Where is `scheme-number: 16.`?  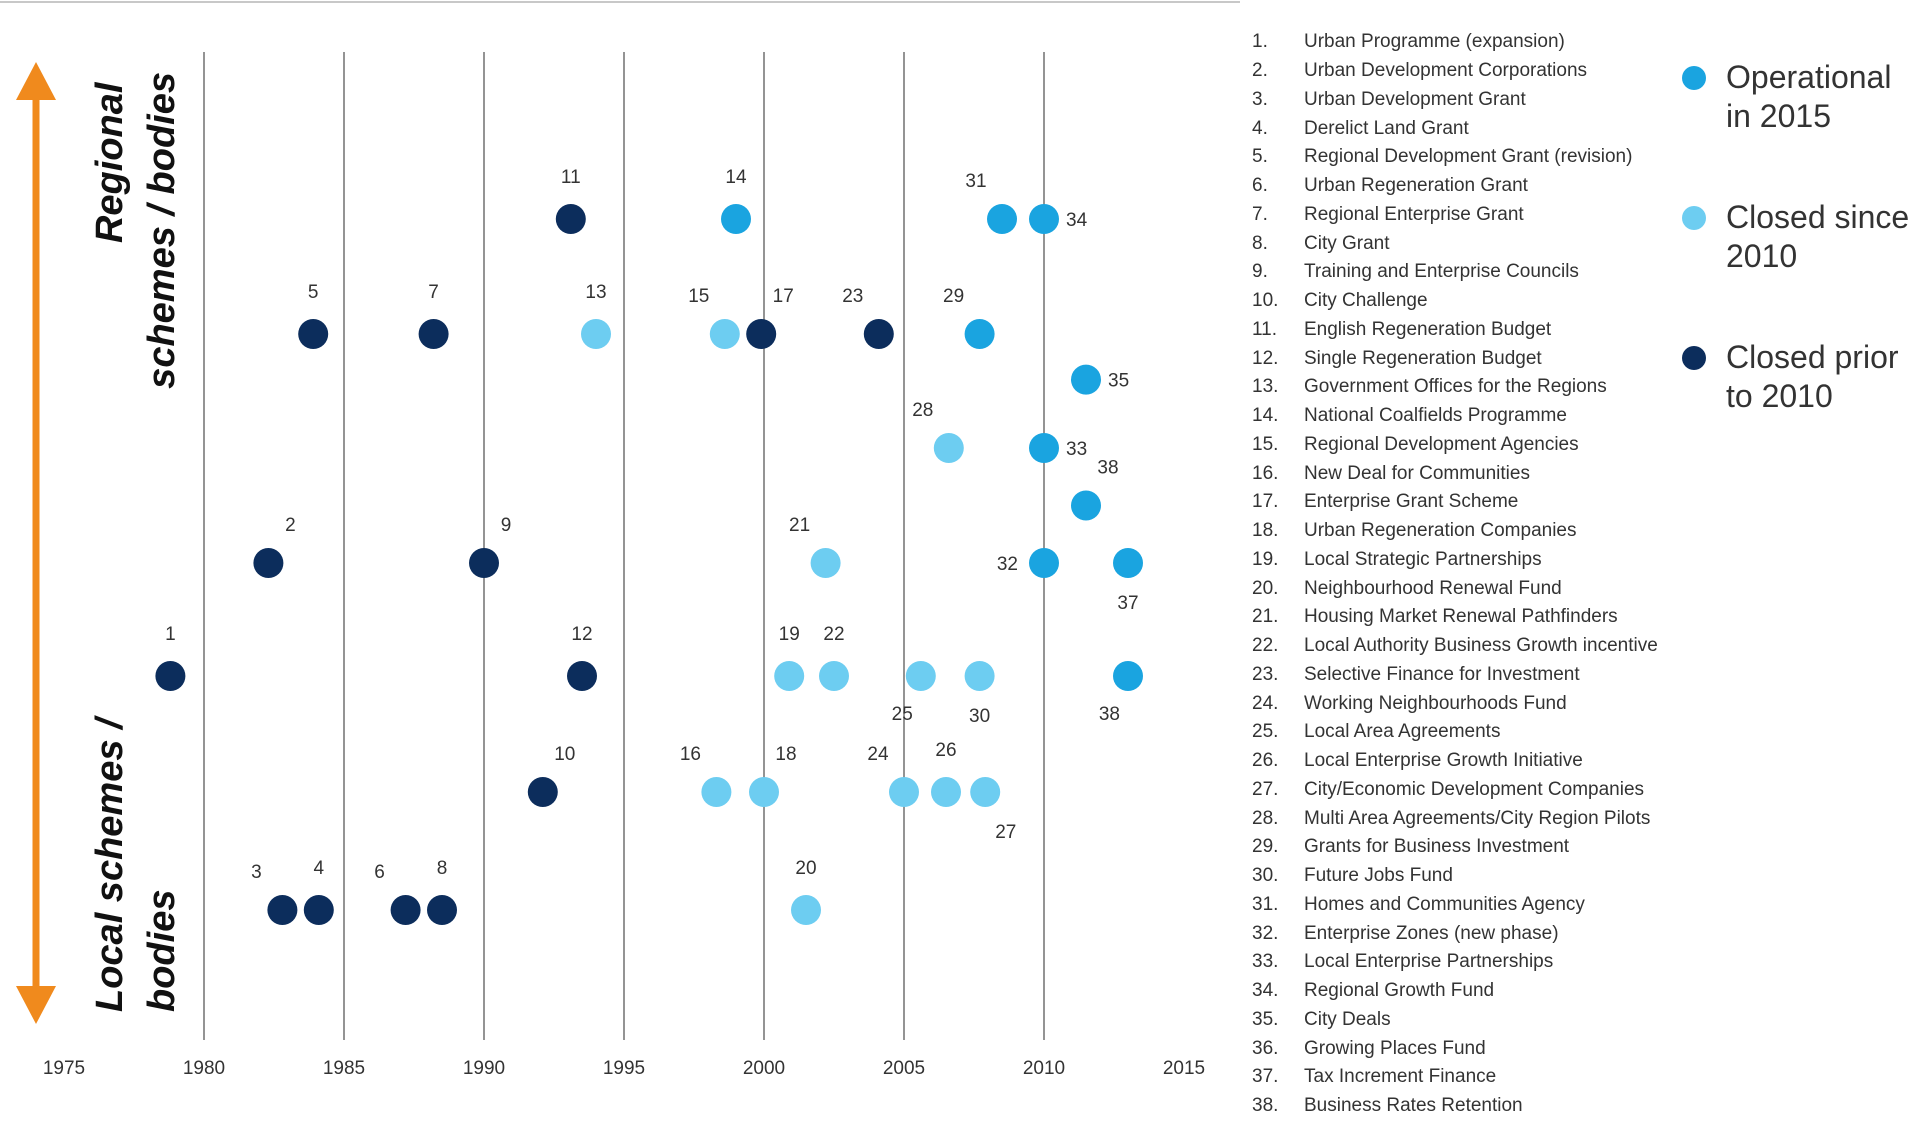 scheme-number: 16. is located at coordinates (1265, 473).